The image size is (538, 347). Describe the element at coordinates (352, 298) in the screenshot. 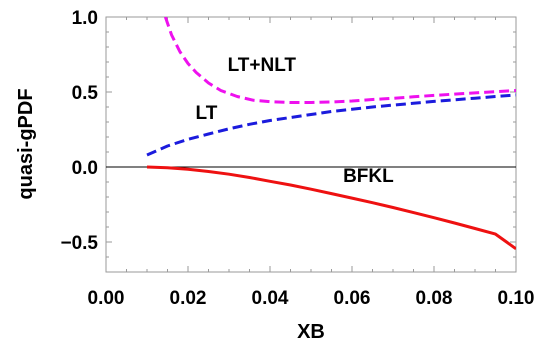

I see `x-tick-label: 0.06` at that location.